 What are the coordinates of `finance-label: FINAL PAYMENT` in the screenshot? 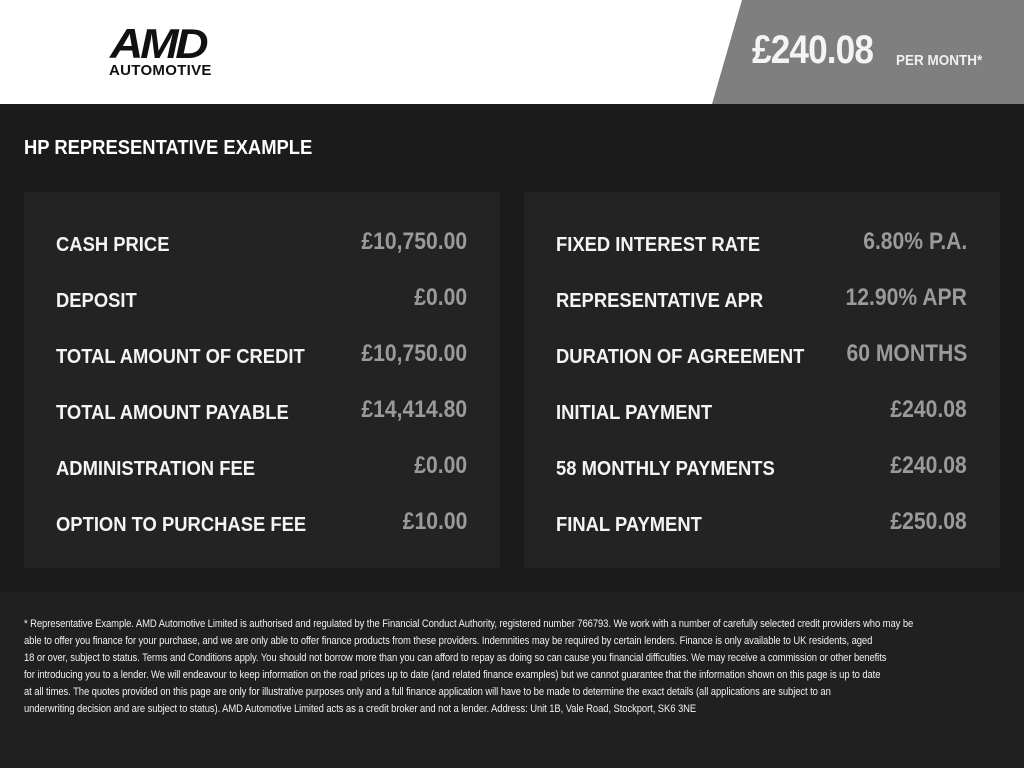 It's located at (629, 525).